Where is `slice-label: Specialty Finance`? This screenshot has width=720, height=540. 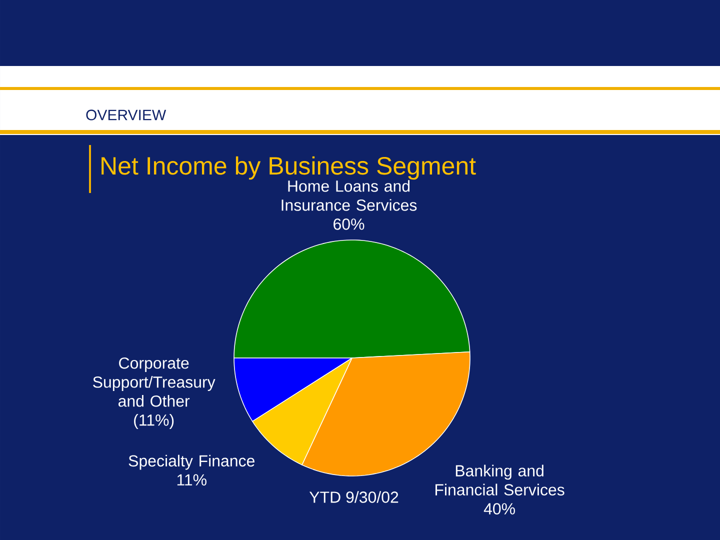 slice-label: Specialty Finance is located at coordinates (191, 462).